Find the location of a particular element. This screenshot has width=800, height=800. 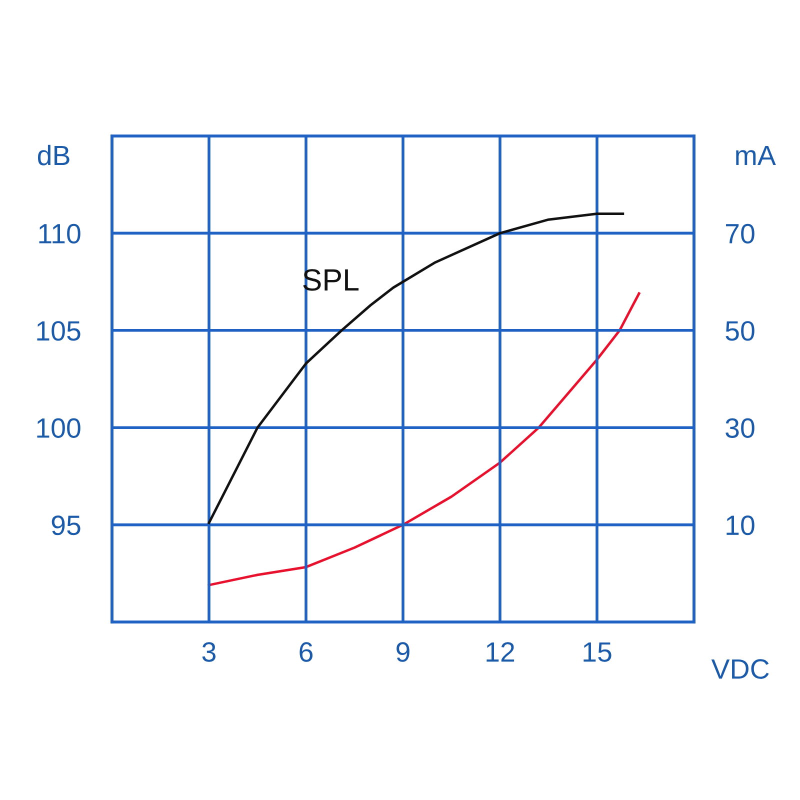

y-tick-label: 110 is located at coordinates (59, 234).